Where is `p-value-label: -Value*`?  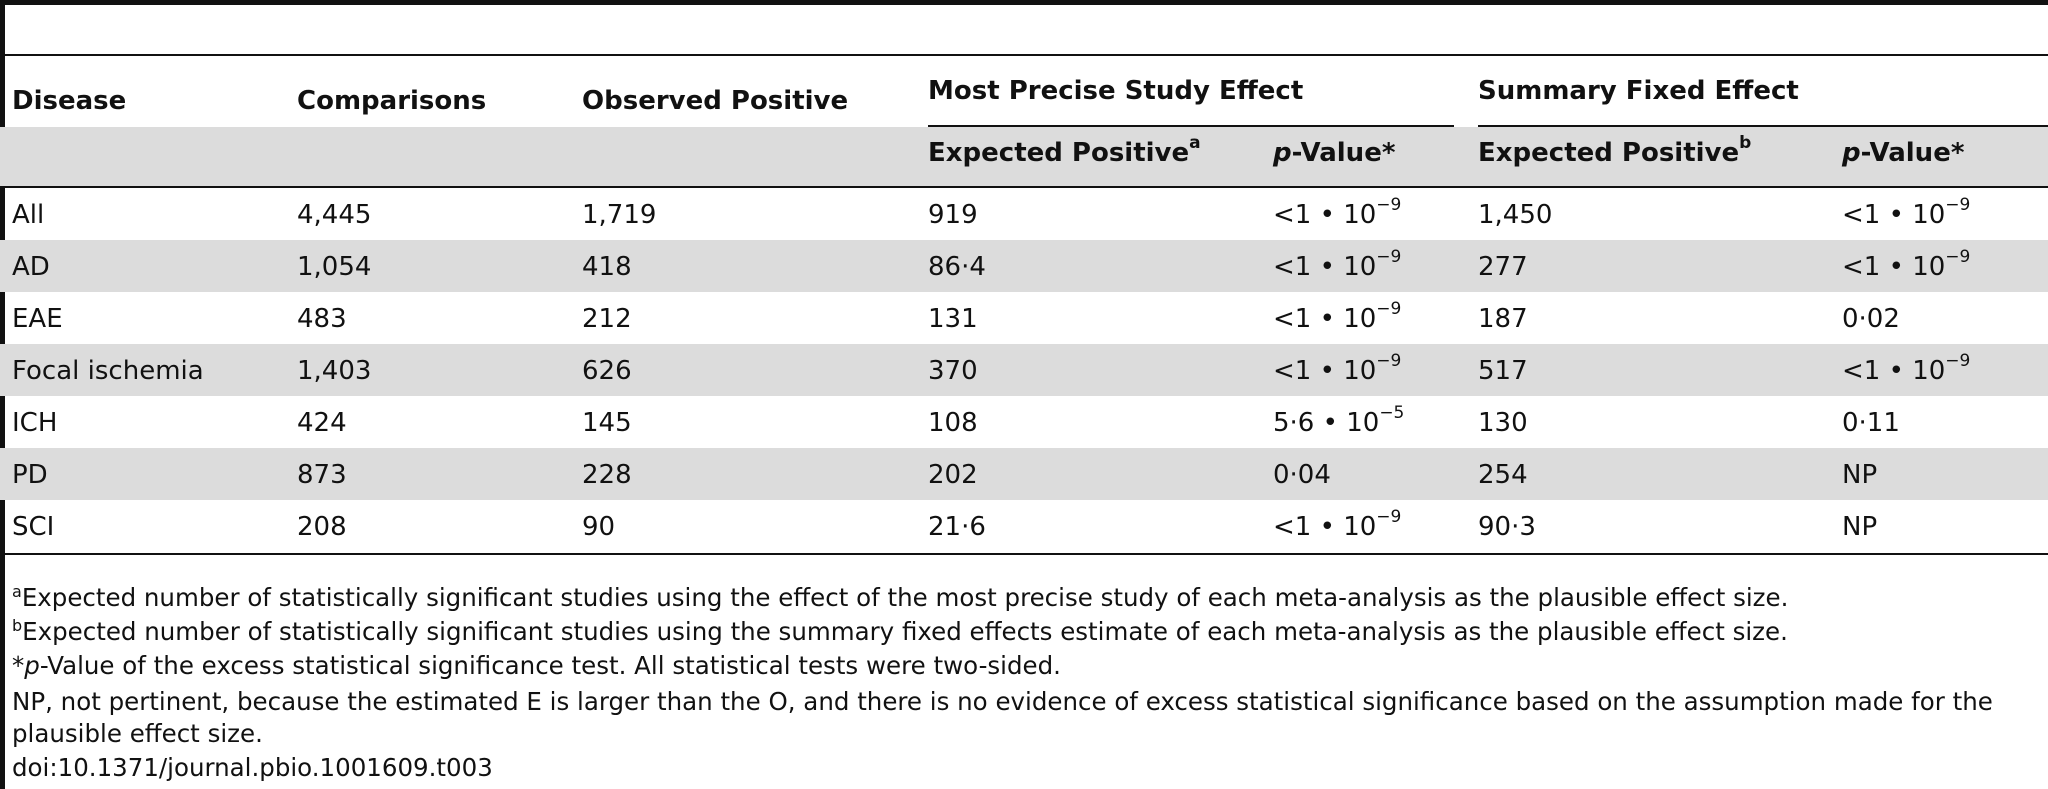
p-value-label: -Value* is located at coordinates (1912, 153).